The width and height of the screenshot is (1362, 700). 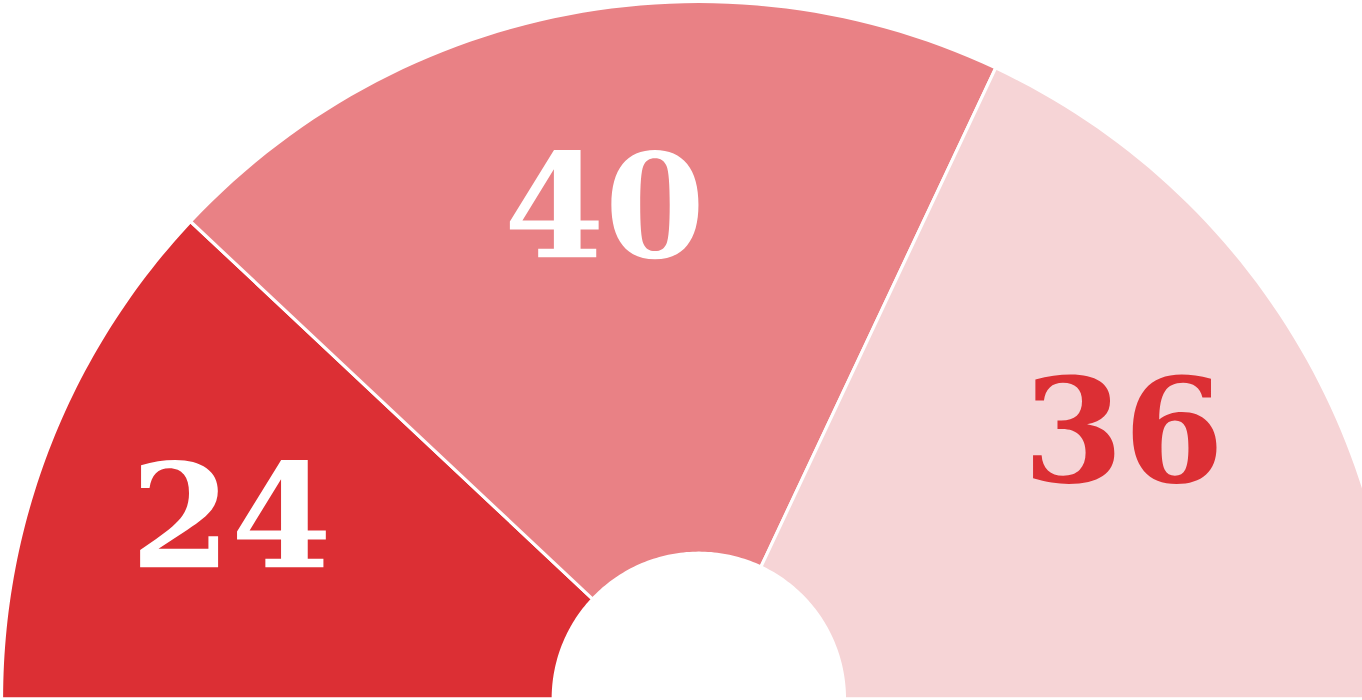 What do you see at coordinates (1125, 429) in the screenshot?
I see `data-label: 36` at bounding box center [1125, 429].